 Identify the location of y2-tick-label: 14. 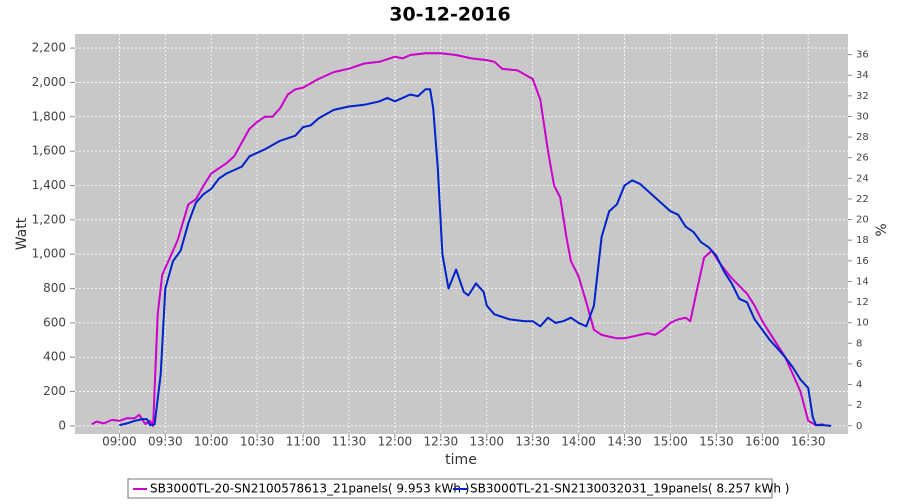
(862, 281).